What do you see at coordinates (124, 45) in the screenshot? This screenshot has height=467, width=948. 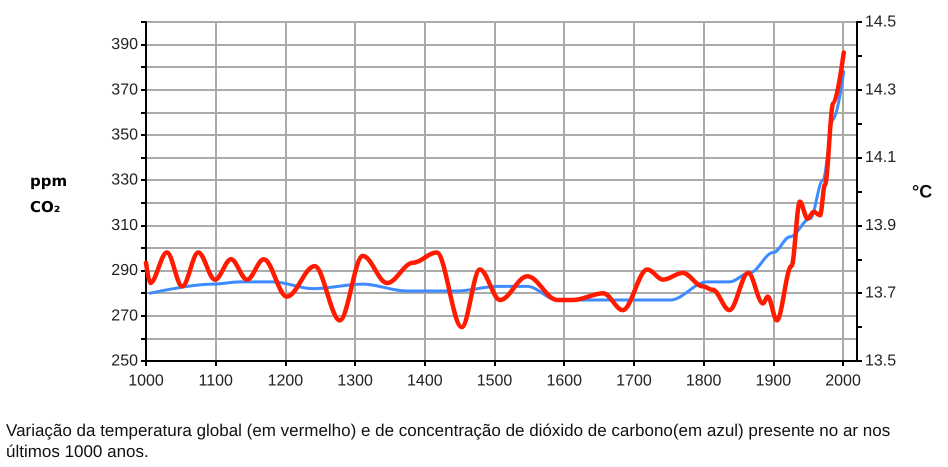 I see `y-tick-label: 390` at bounding box center [124, 45].